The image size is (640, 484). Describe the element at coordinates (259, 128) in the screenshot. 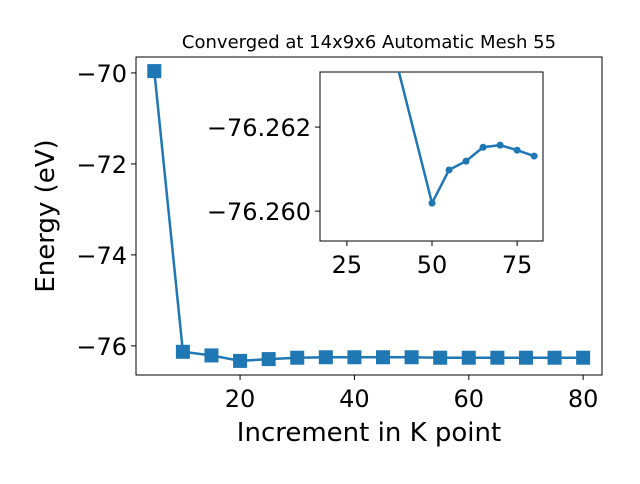

I see `y-tick-label: −76.262` at that location.